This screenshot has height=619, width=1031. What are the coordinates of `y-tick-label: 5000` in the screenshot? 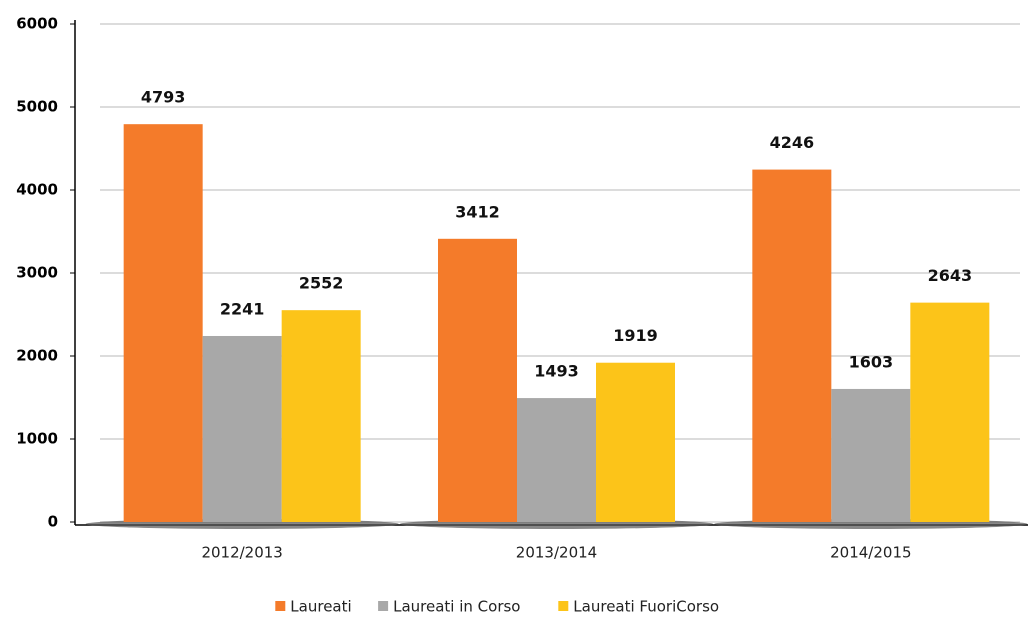 It's located at (37, 107).